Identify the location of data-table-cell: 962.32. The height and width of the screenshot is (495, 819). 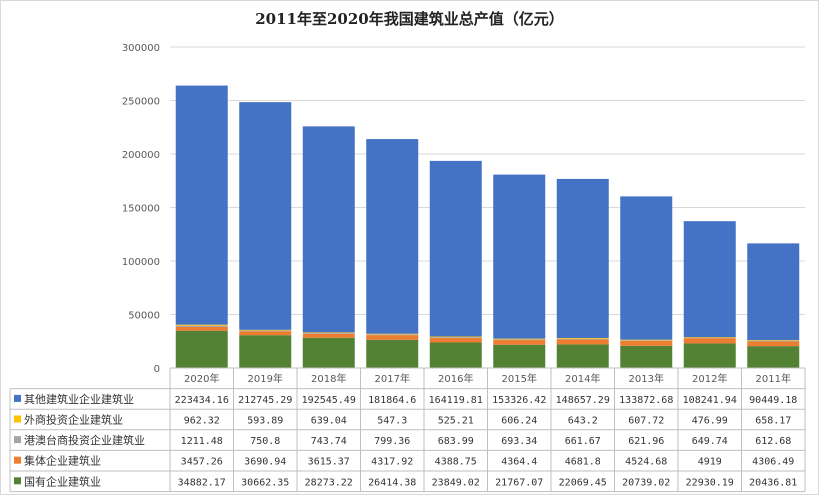
(202, 421).